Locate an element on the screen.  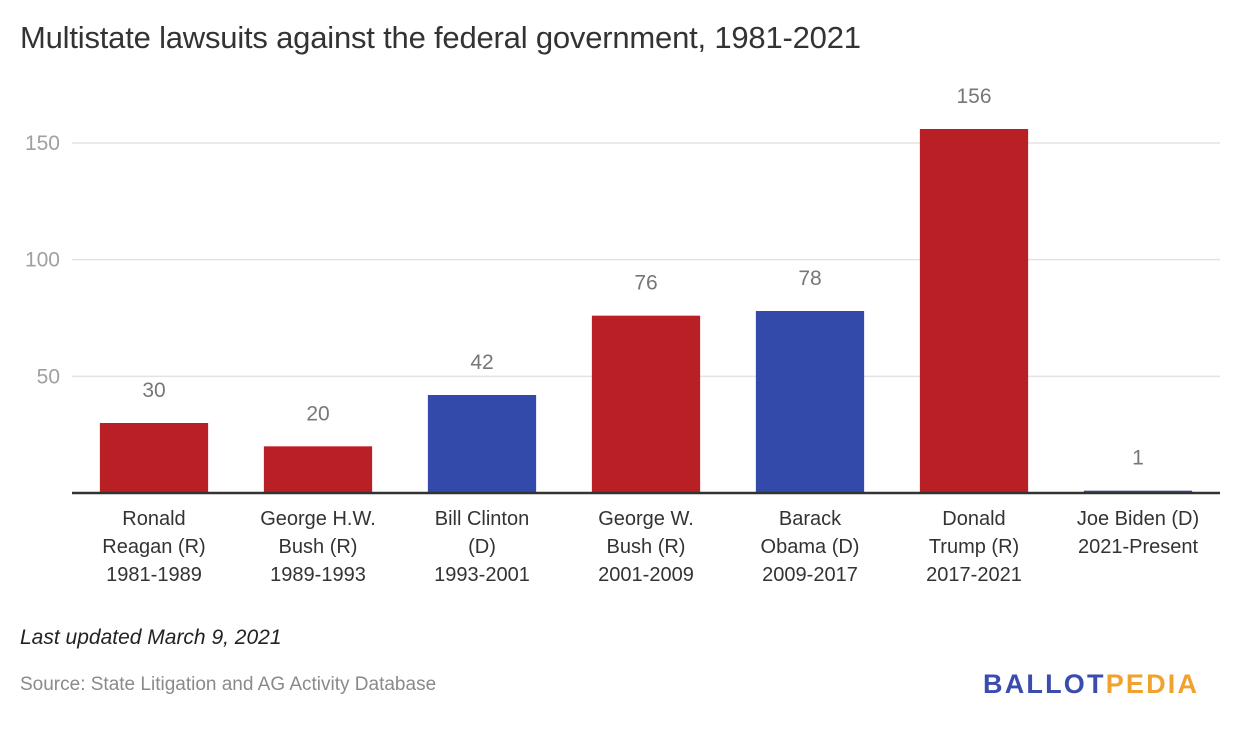
data-label: 78 is located at coordinates (809, 278).